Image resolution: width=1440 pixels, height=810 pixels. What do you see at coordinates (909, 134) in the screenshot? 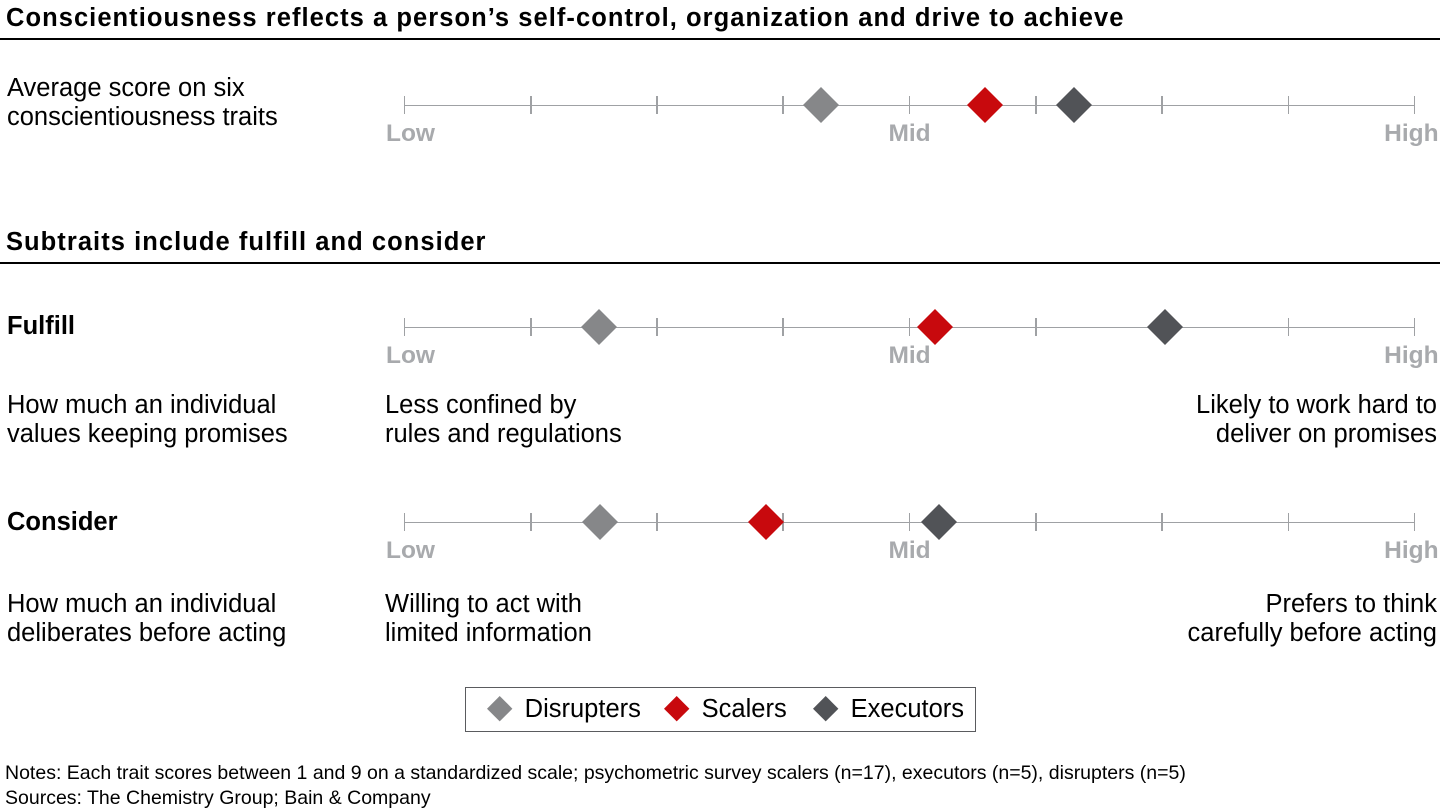
I see `axis-label-mid-average: Mid` at bounding box center [909, 134].